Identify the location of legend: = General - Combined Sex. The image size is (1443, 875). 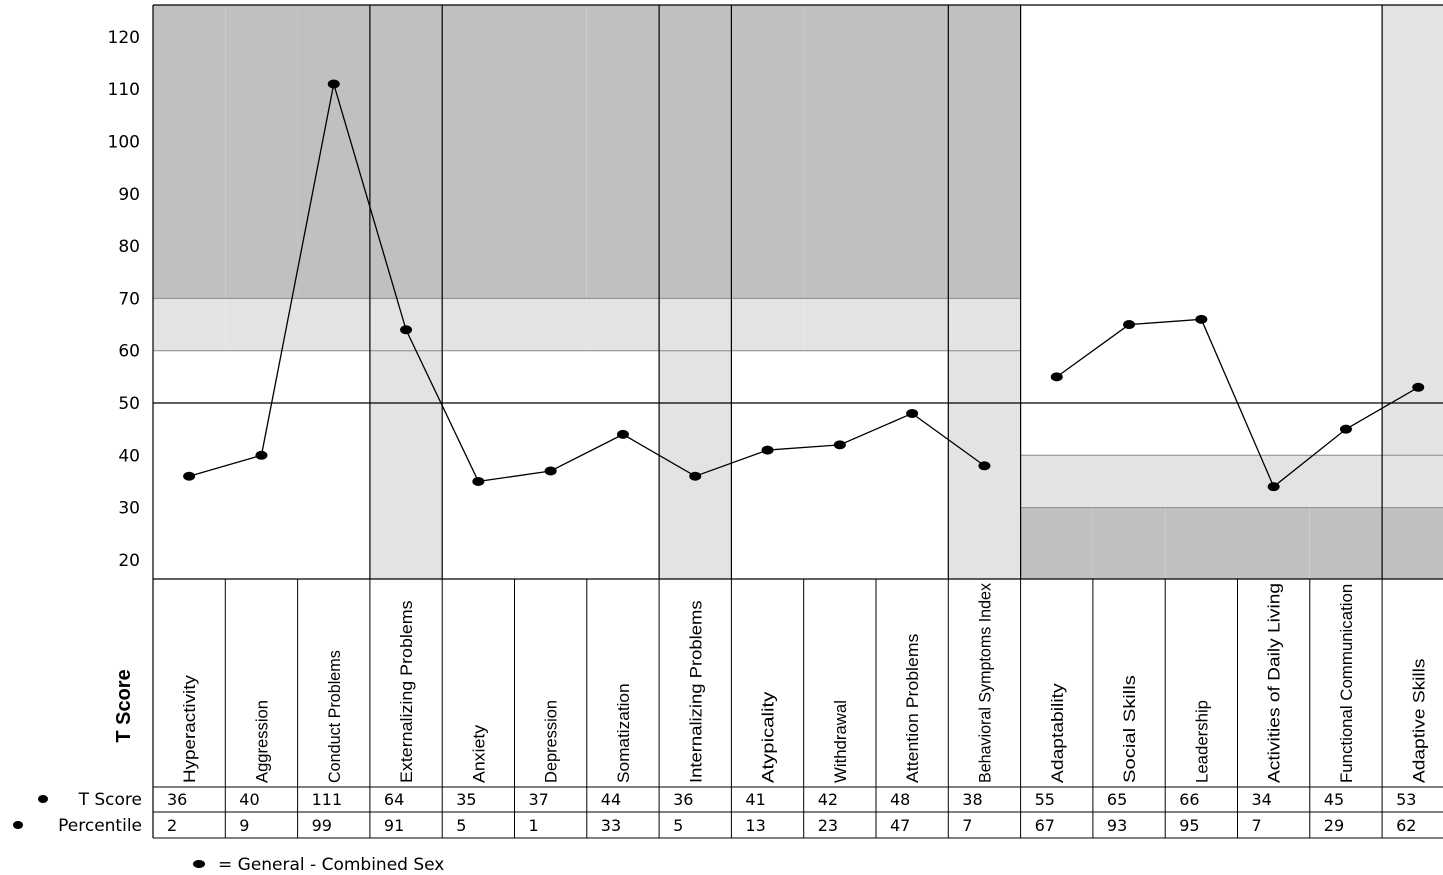
(318, 865).